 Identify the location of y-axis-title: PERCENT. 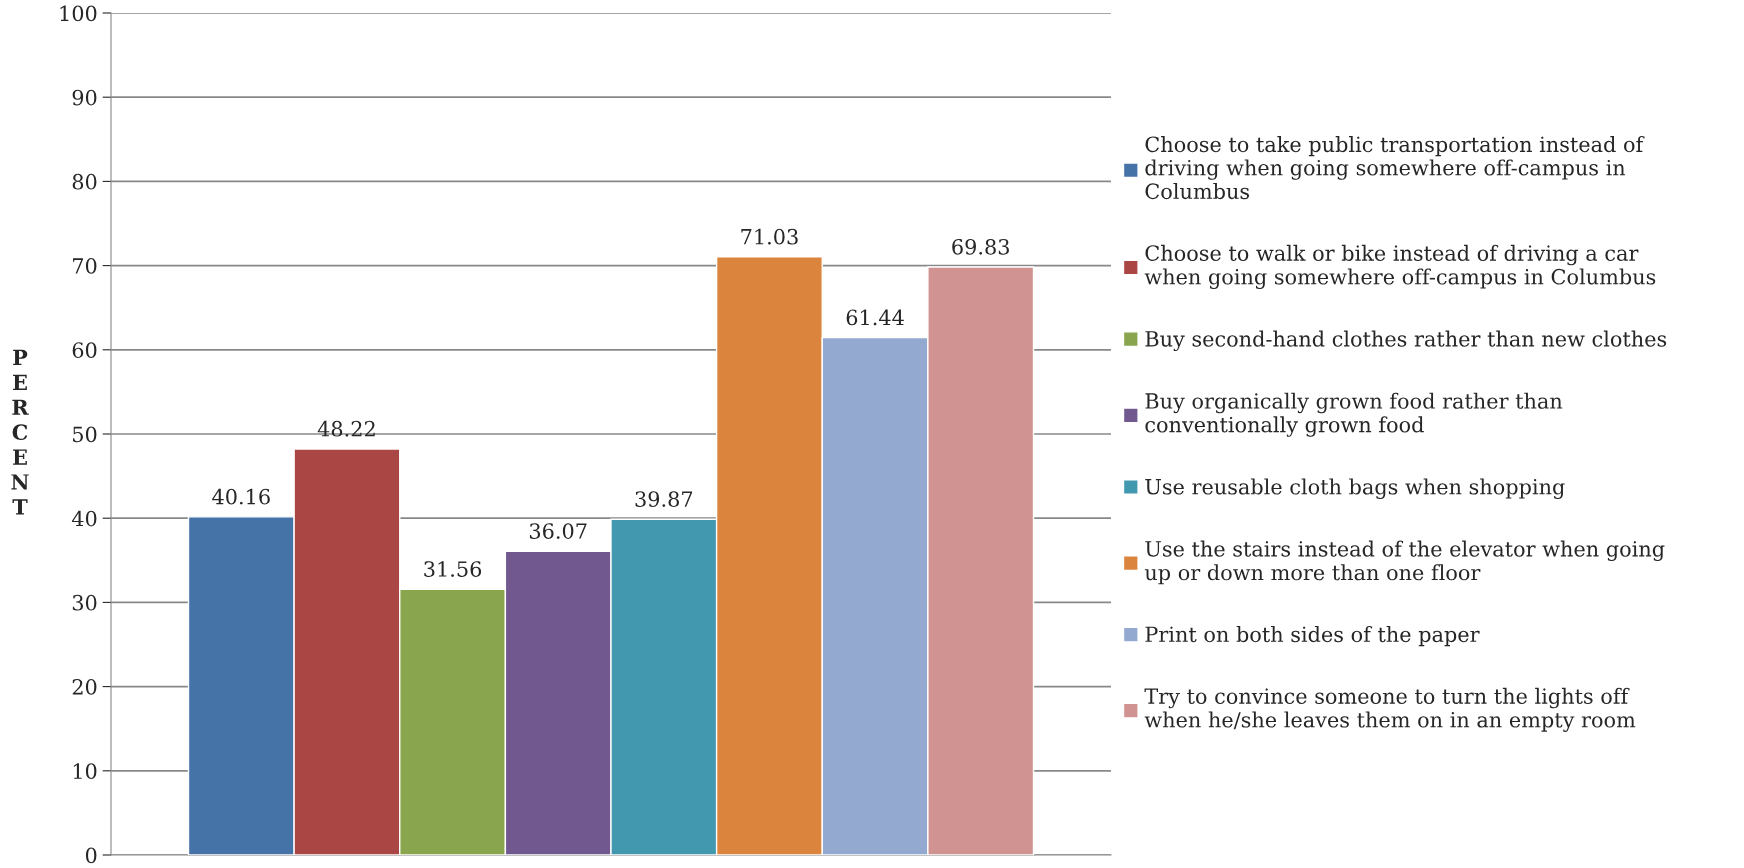
(20, 432).